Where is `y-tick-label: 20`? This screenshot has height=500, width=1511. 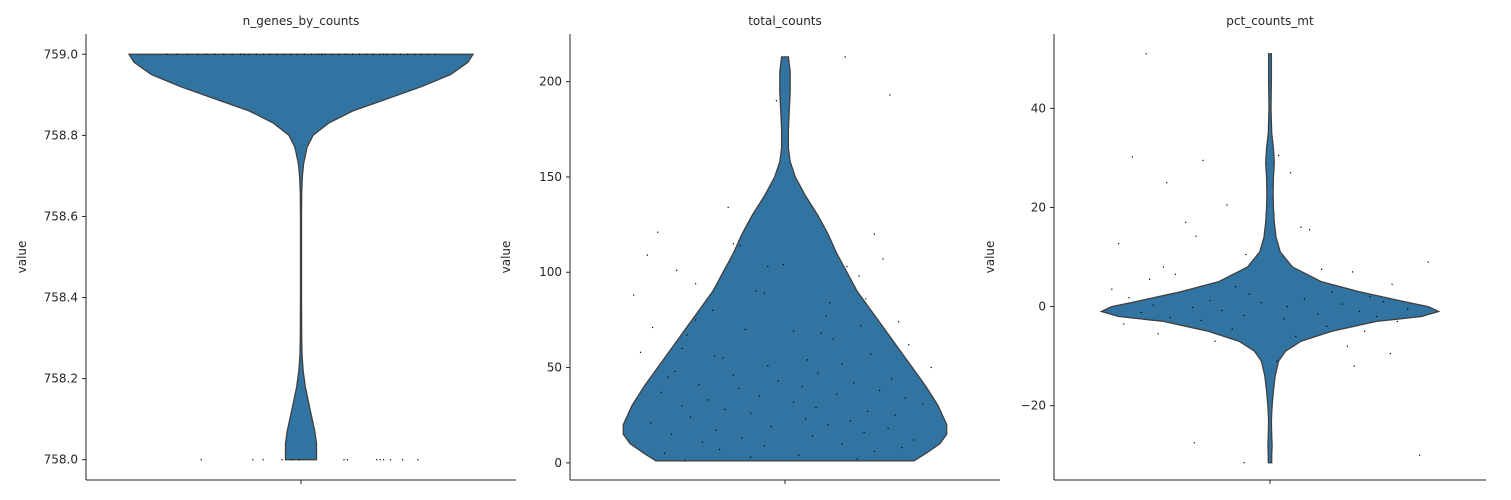 y-tick-label: 20 is located at coordinates (1038, 207).